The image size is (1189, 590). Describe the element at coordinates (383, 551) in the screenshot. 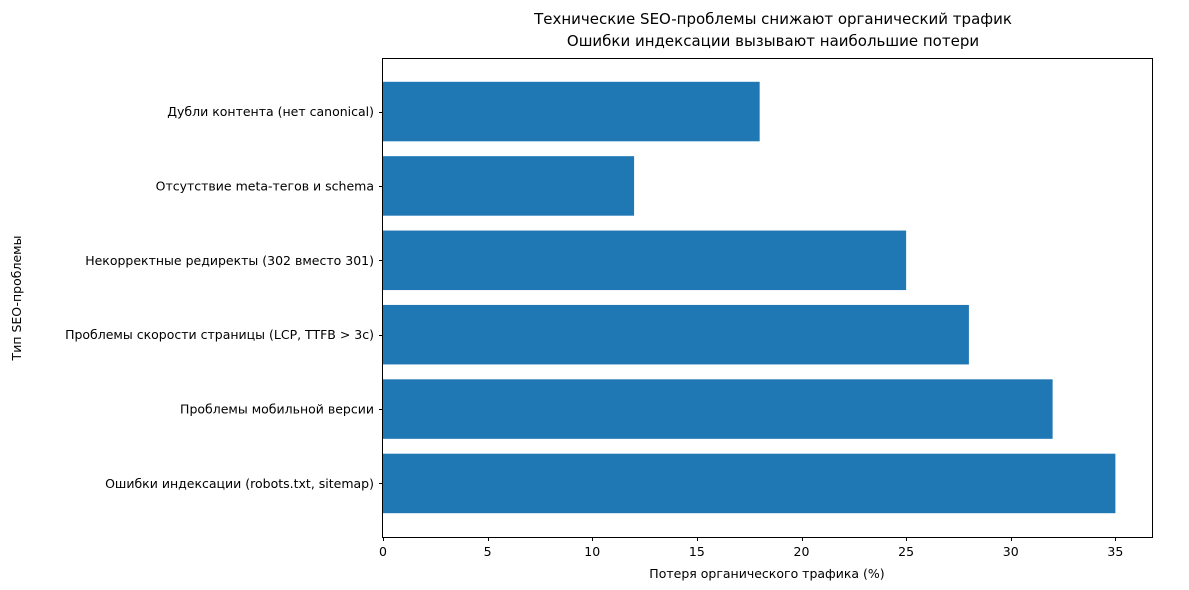

I see `x-tick-label: 0` at that location.